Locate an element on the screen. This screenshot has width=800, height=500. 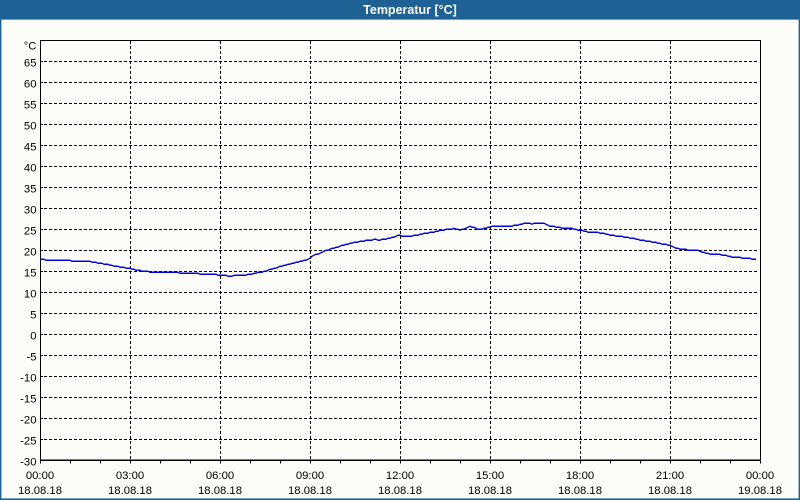
svg-text: 5 is located at coordinates (33, 316).